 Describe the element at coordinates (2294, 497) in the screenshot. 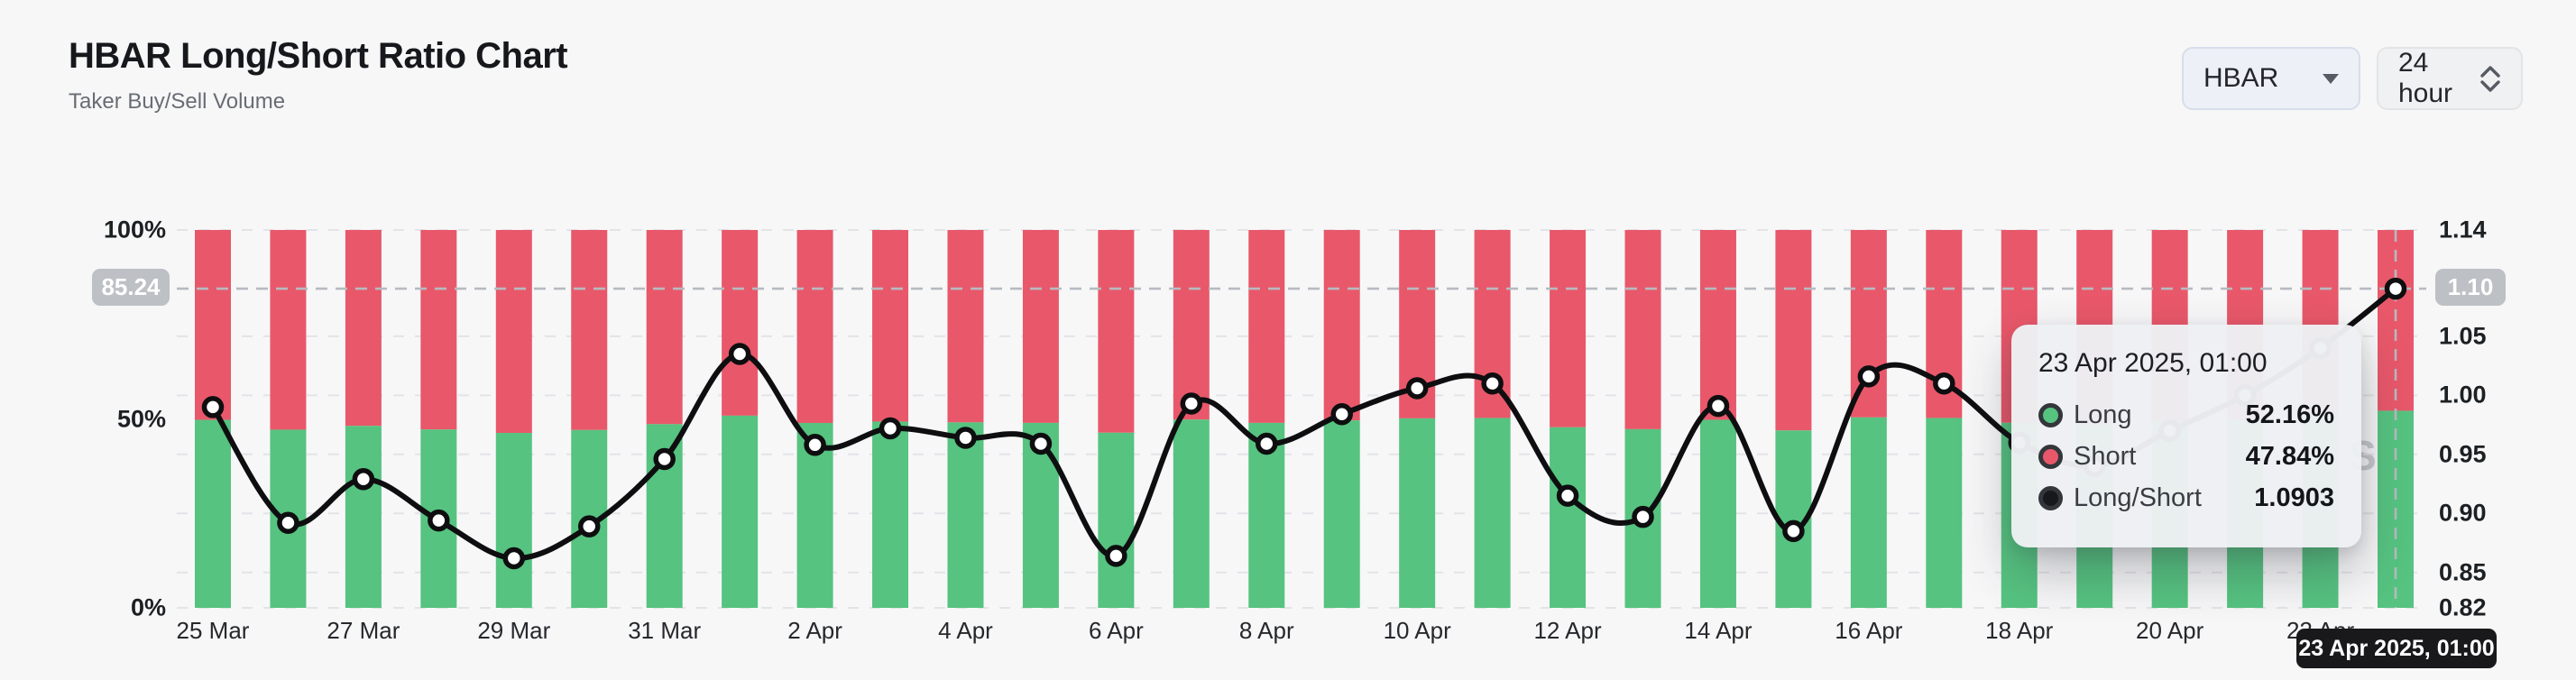

I see `tooltip-ratio-value: 1.0903` at that location.